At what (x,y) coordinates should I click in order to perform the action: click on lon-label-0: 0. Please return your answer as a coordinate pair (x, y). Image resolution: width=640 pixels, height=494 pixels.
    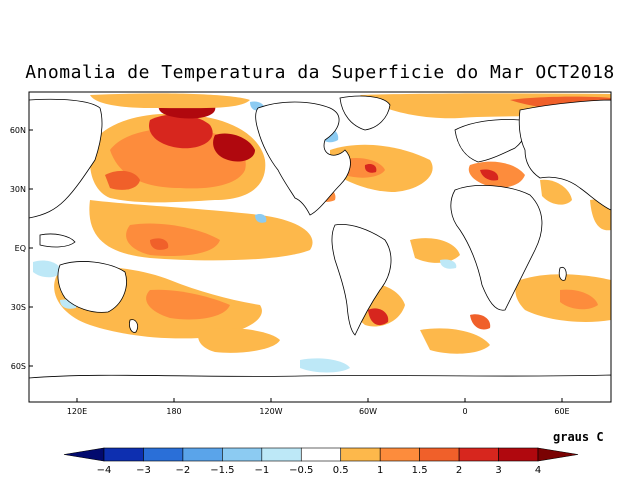
    Looking at the image, I should click on (464, 411).